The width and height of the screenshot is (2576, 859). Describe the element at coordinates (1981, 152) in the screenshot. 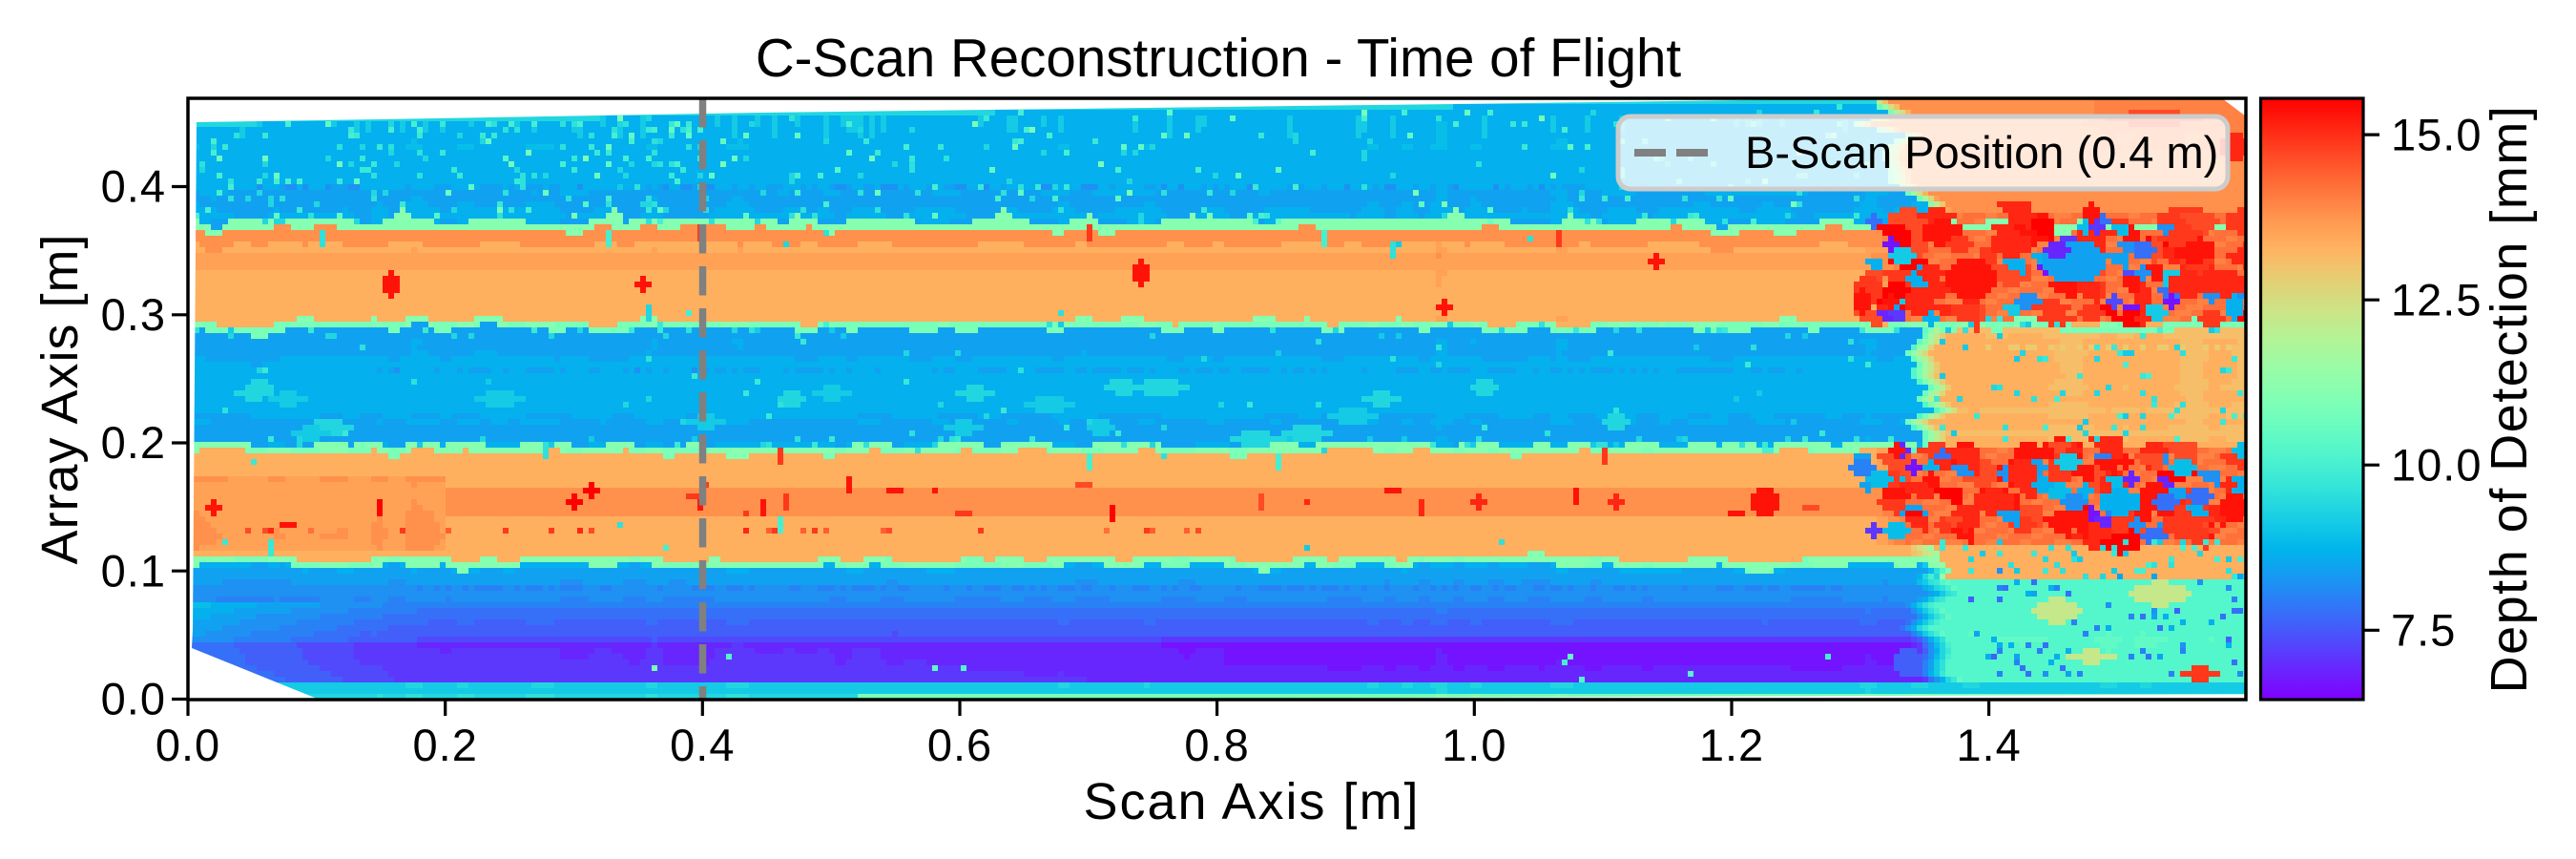

I see `svg-text: B-Scan Position (0.4 m)` at that location.